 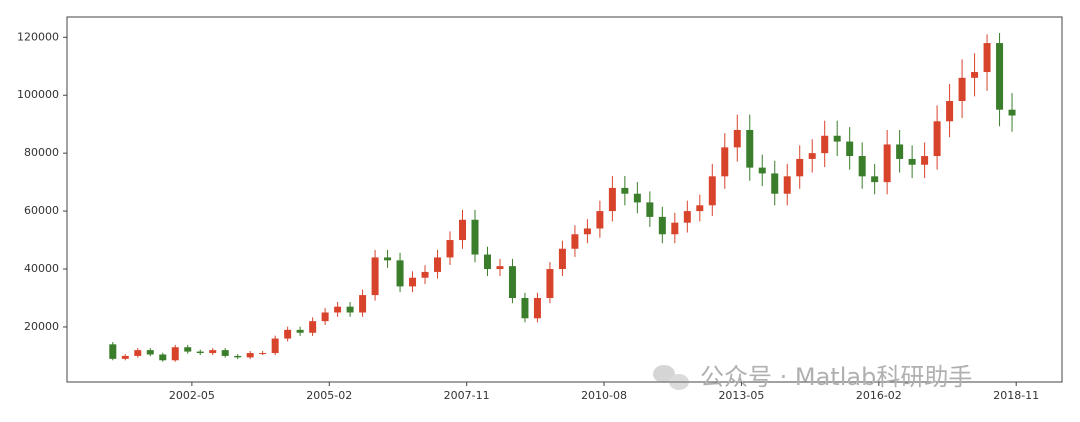 I want to click on x-tick-label: 2018-11, so click(x=1016, y=395).